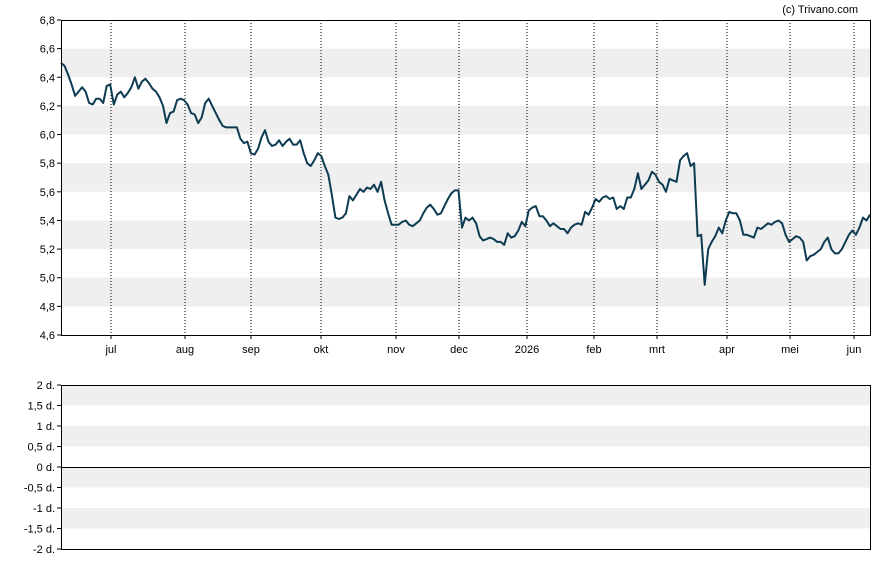  Describe the element at coordinates (47, 78) in the screenshot. I see `y-tick-label: 6,4` at that location.